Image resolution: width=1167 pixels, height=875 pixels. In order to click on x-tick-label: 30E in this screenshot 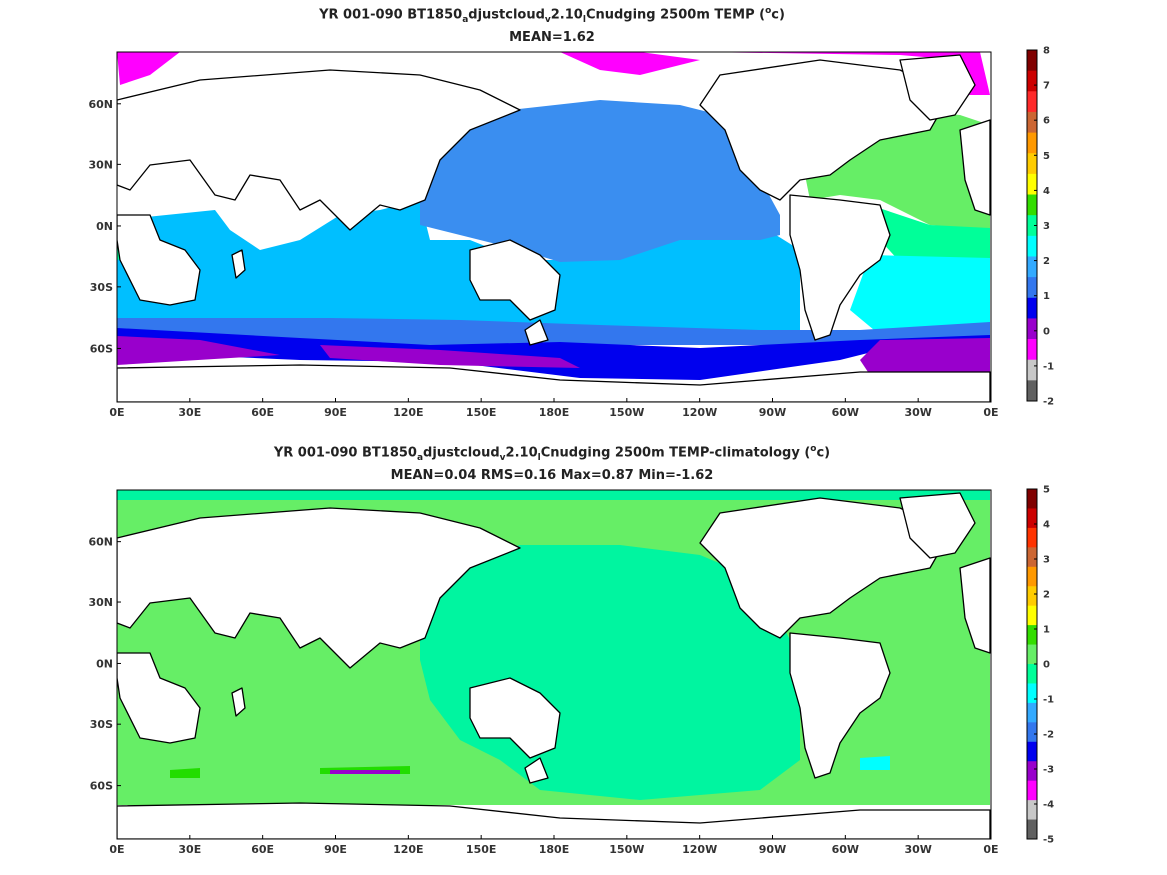, I will do `click(189, 849)`.